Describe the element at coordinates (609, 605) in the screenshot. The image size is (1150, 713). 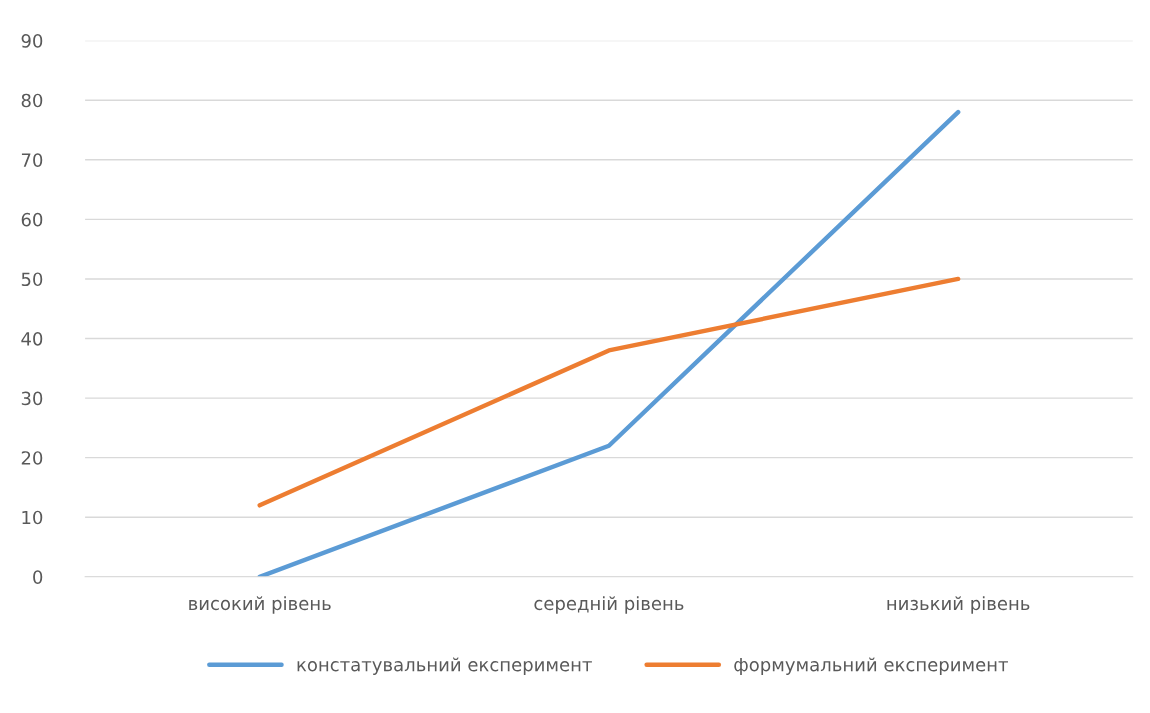
I see `x-tick-label: середній рівень` at that location.